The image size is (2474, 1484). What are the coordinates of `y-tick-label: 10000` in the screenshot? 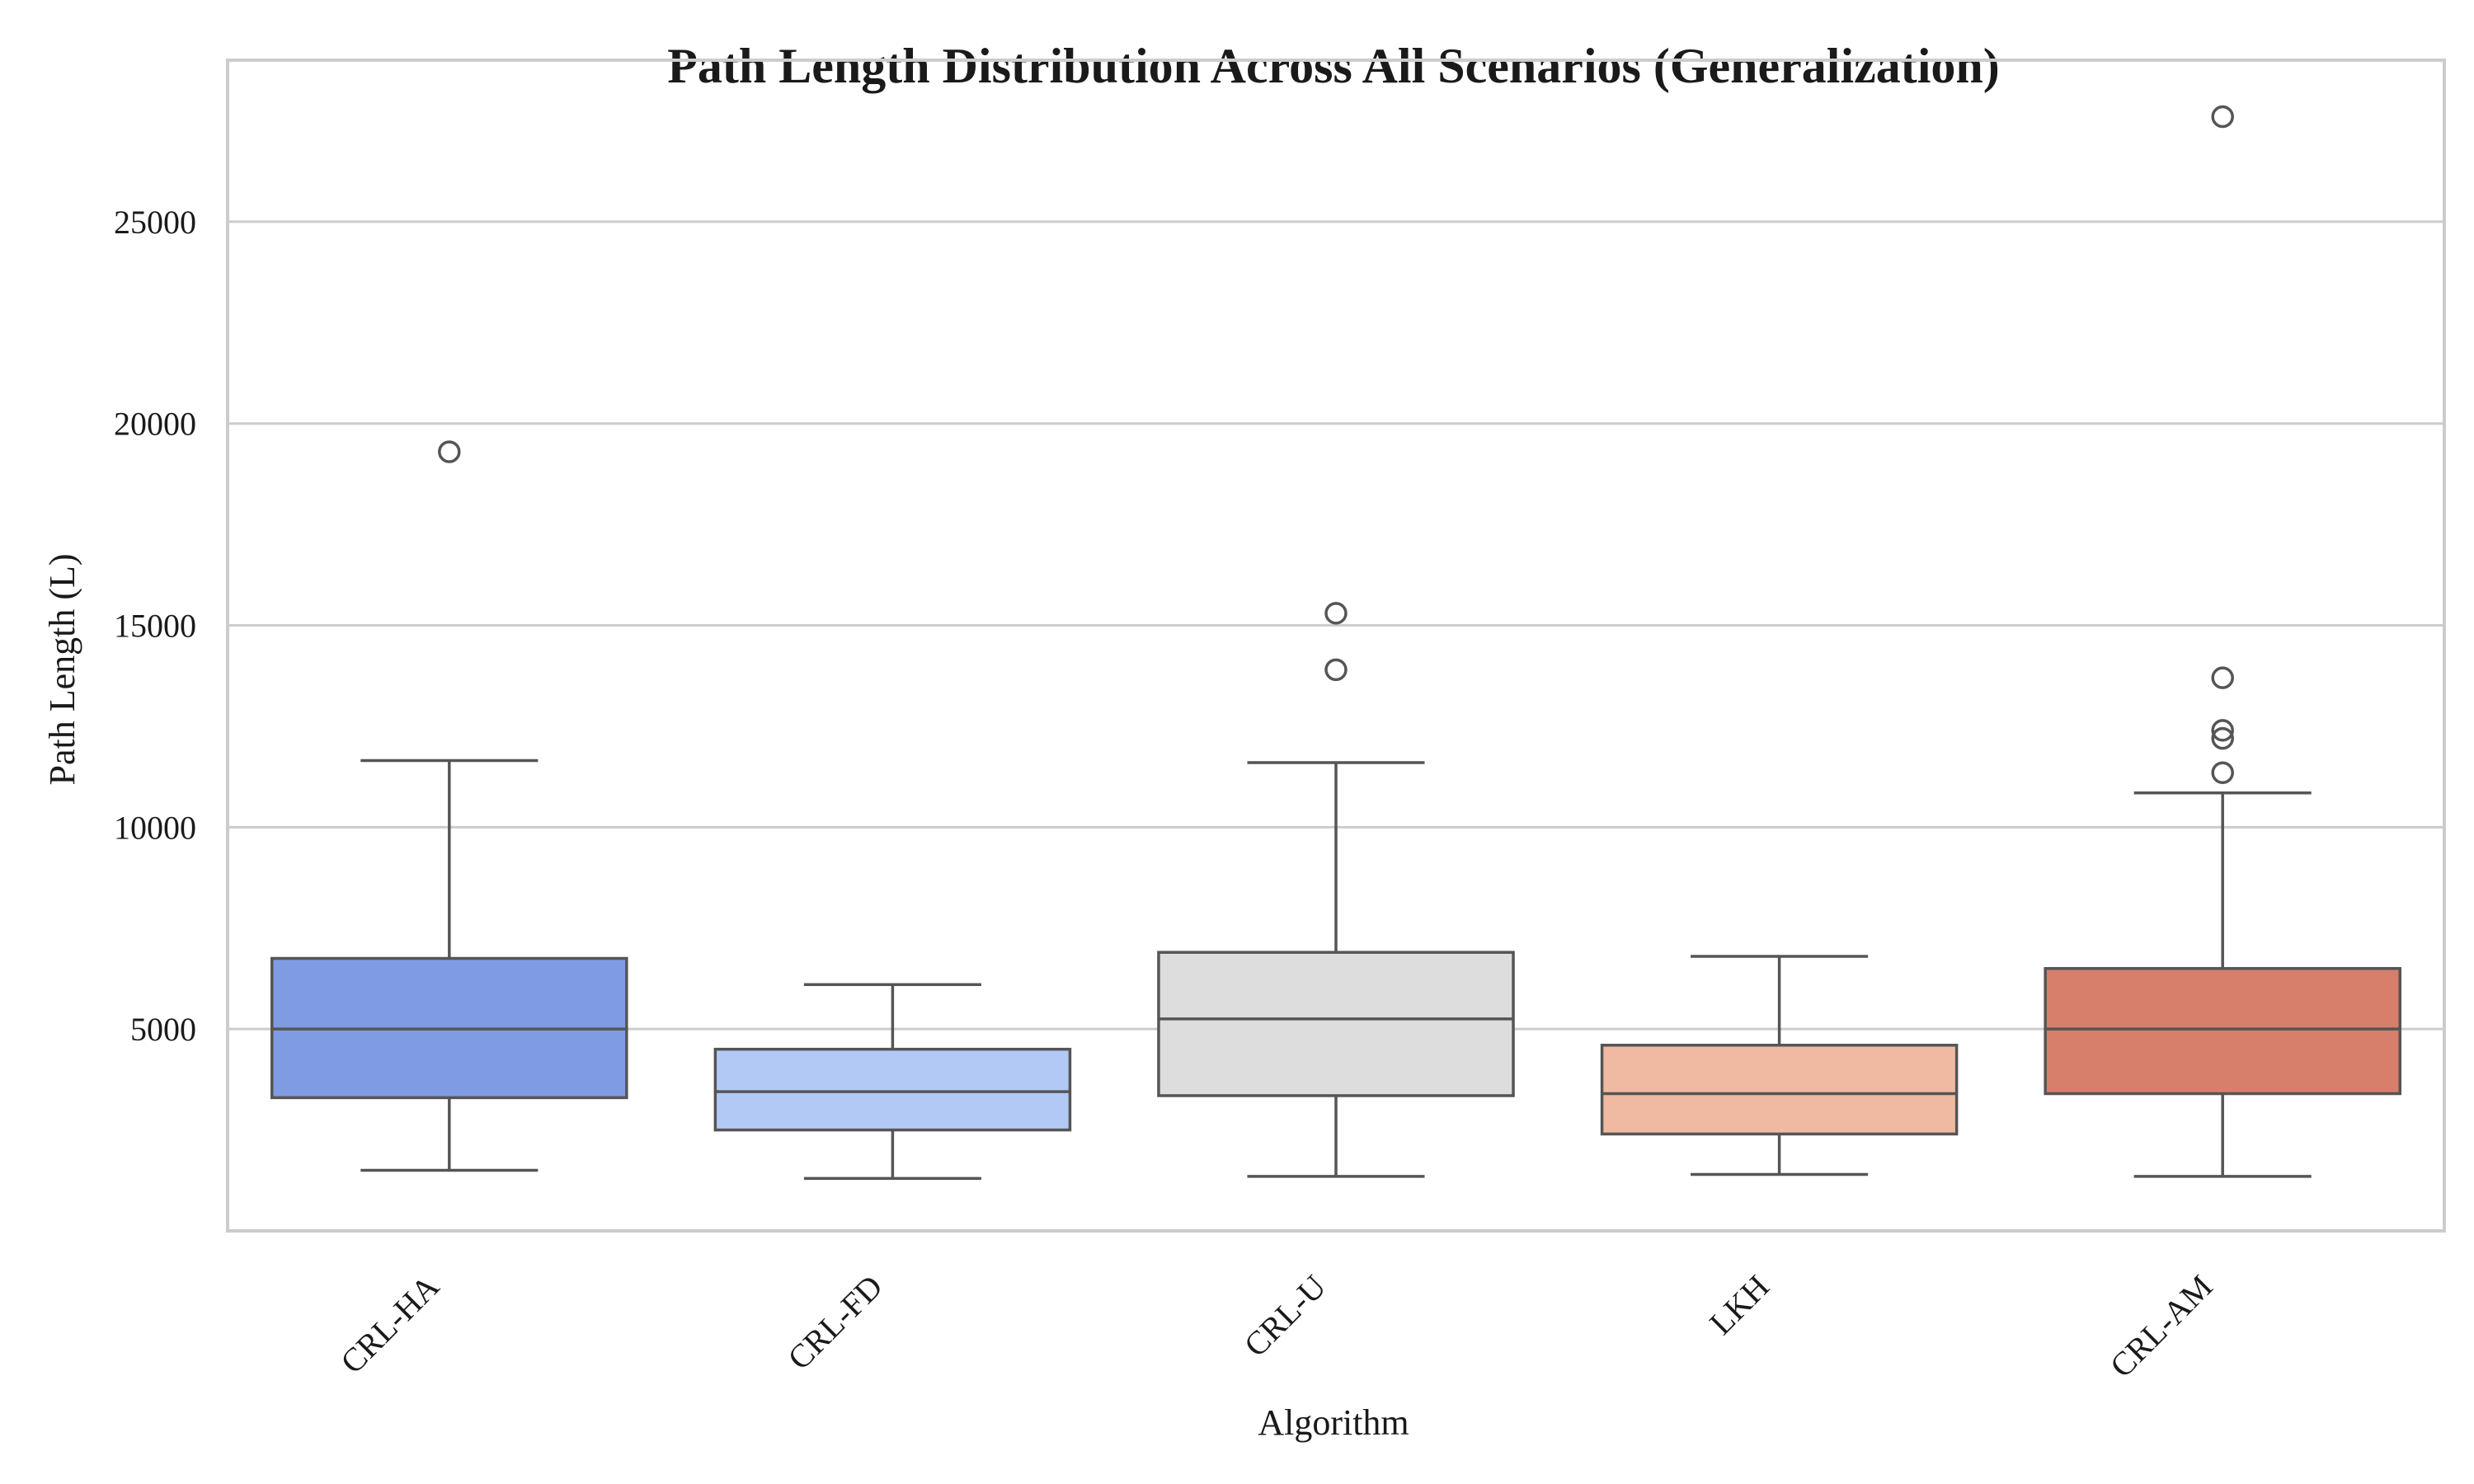 It's located at (155, 828).